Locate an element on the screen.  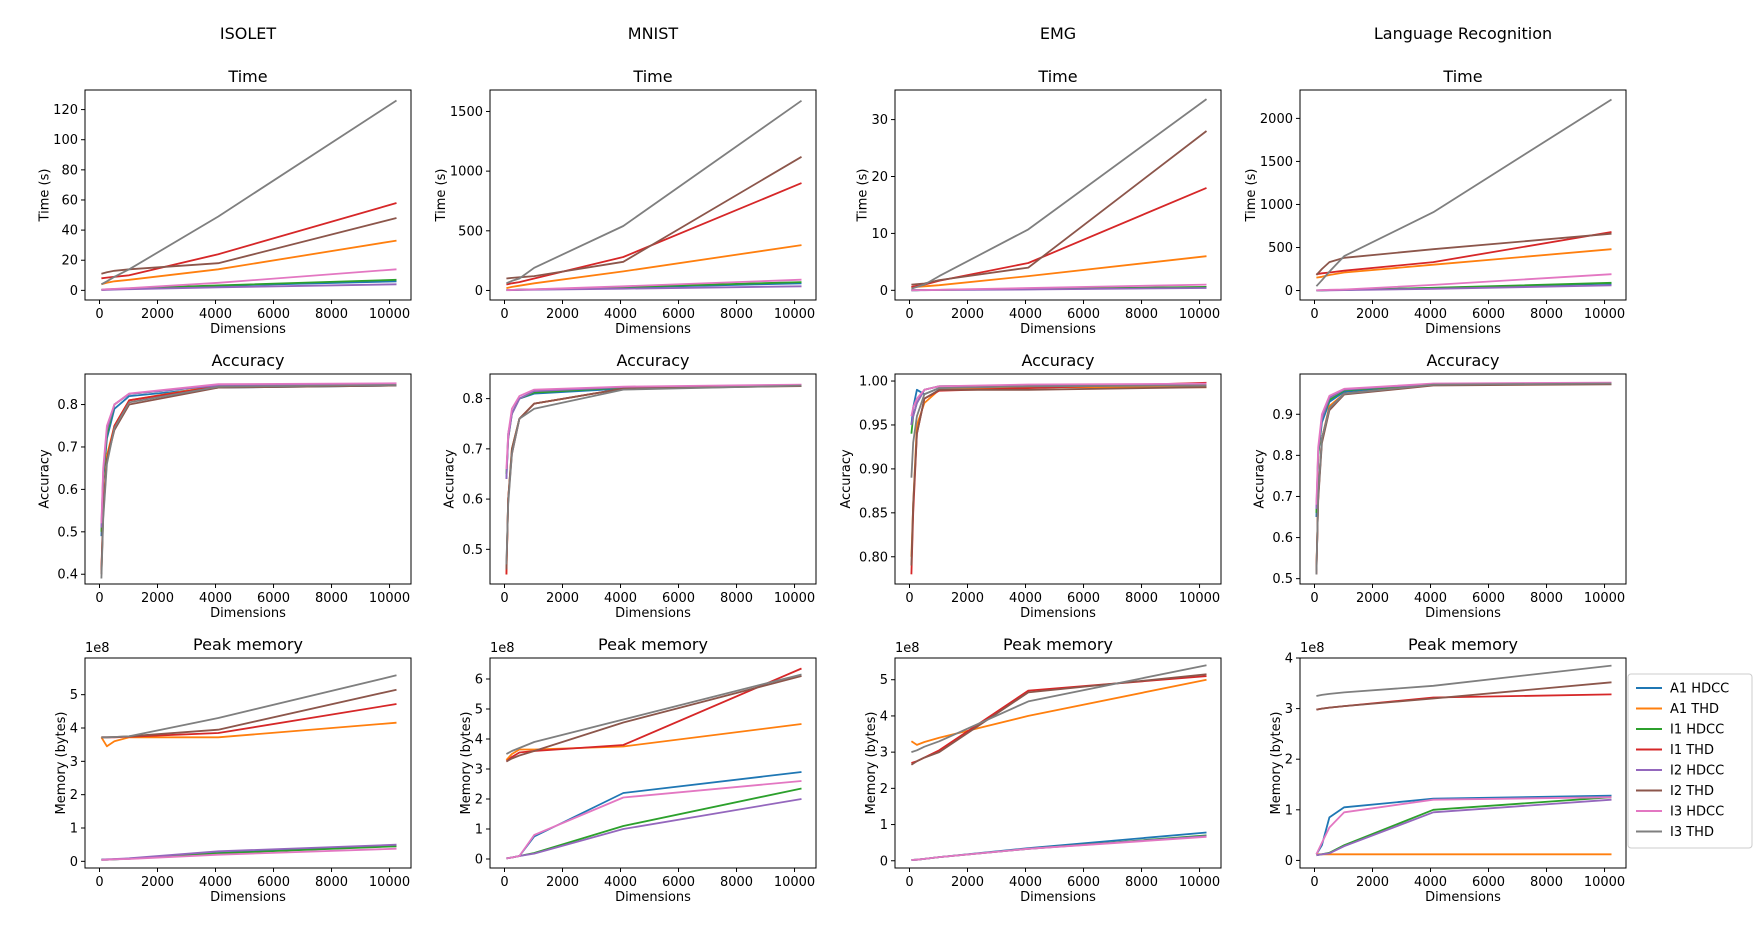
y-axis-label: Accuracy is located at coordinates (449, 479).